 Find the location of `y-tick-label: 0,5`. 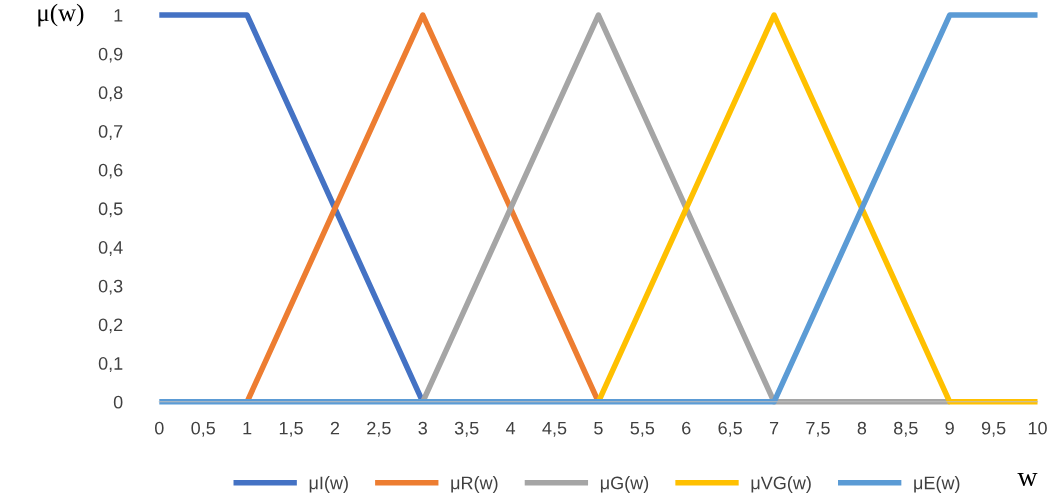

y-tick-label: 0,5 is located at coordinates (110, 210).